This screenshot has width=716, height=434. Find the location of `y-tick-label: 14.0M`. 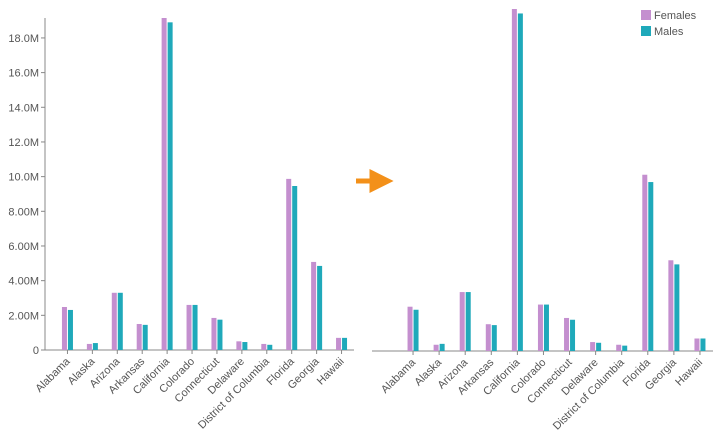

y-tick-label: 14.0M is located at coordinates (23, 108).